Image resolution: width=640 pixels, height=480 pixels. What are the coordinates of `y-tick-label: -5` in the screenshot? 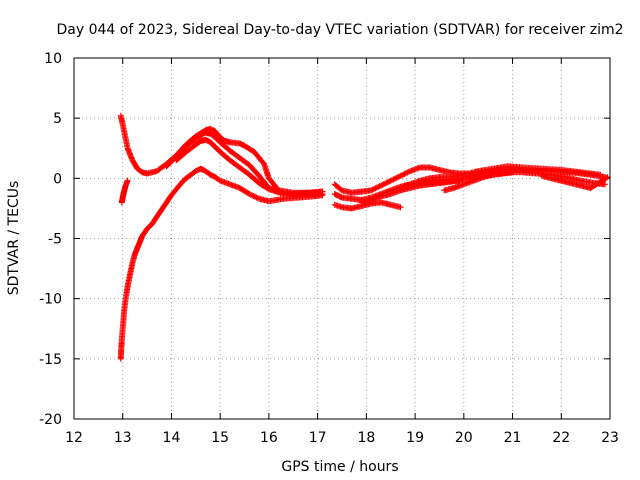 It's located at (55, 240).